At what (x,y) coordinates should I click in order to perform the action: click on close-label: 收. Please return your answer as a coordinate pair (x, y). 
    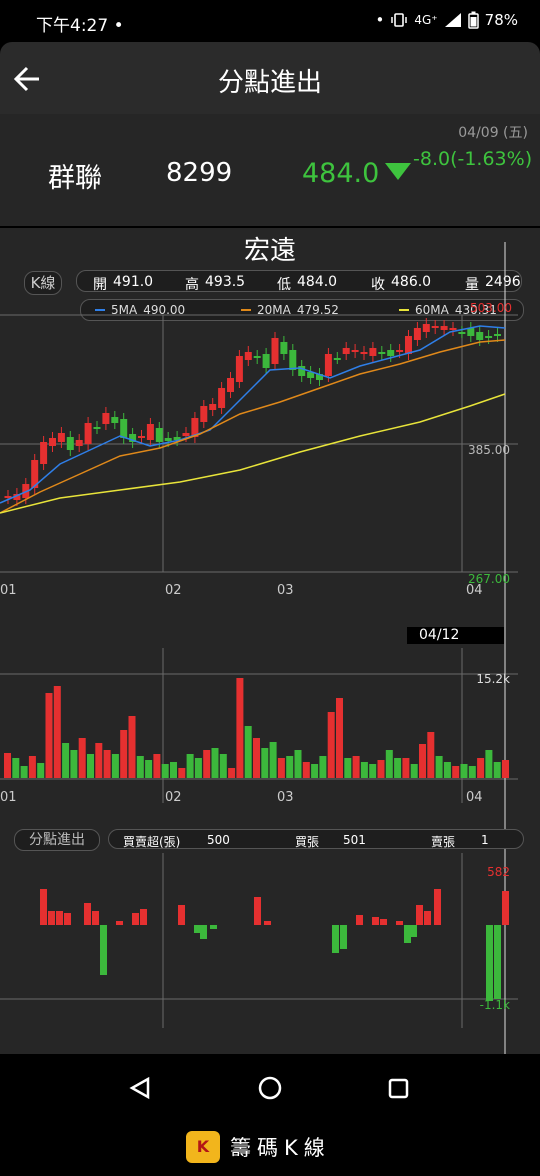
    Looking at the image, I should click on (378, 285).